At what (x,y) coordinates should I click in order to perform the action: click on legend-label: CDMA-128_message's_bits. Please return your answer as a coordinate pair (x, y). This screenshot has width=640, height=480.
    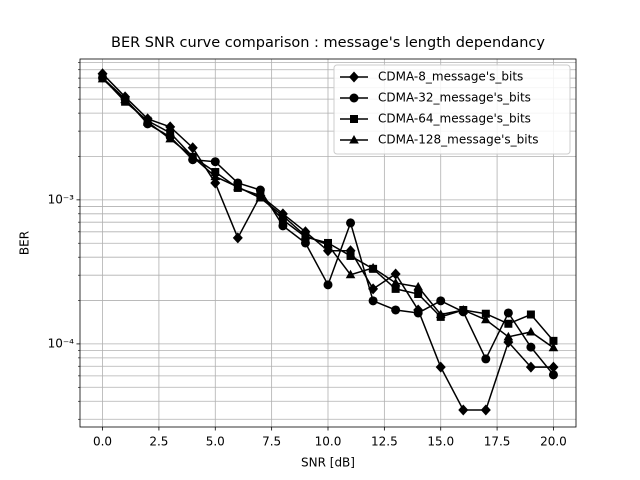
    Looking at the image, I should click on (458, 140).